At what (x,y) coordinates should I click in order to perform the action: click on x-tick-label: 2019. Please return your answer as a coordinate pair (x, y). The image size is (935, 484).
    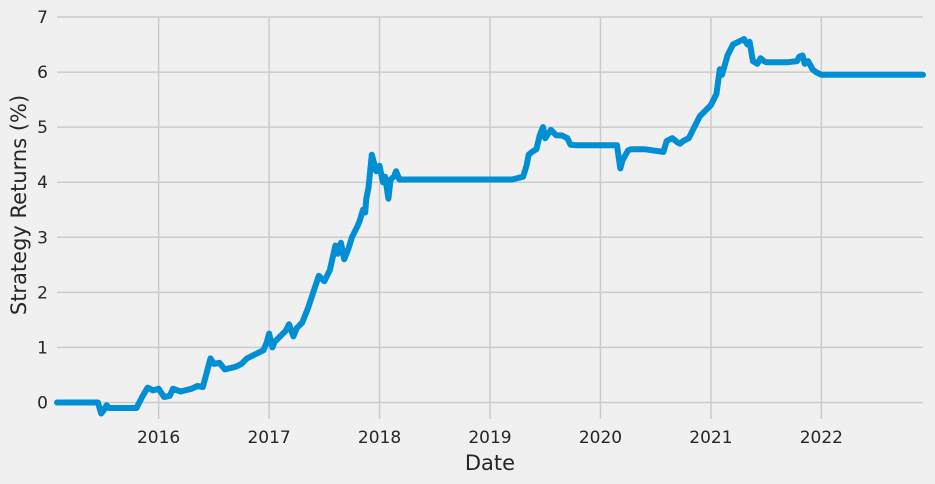
    Looking at the image, I should click on (489, 438).